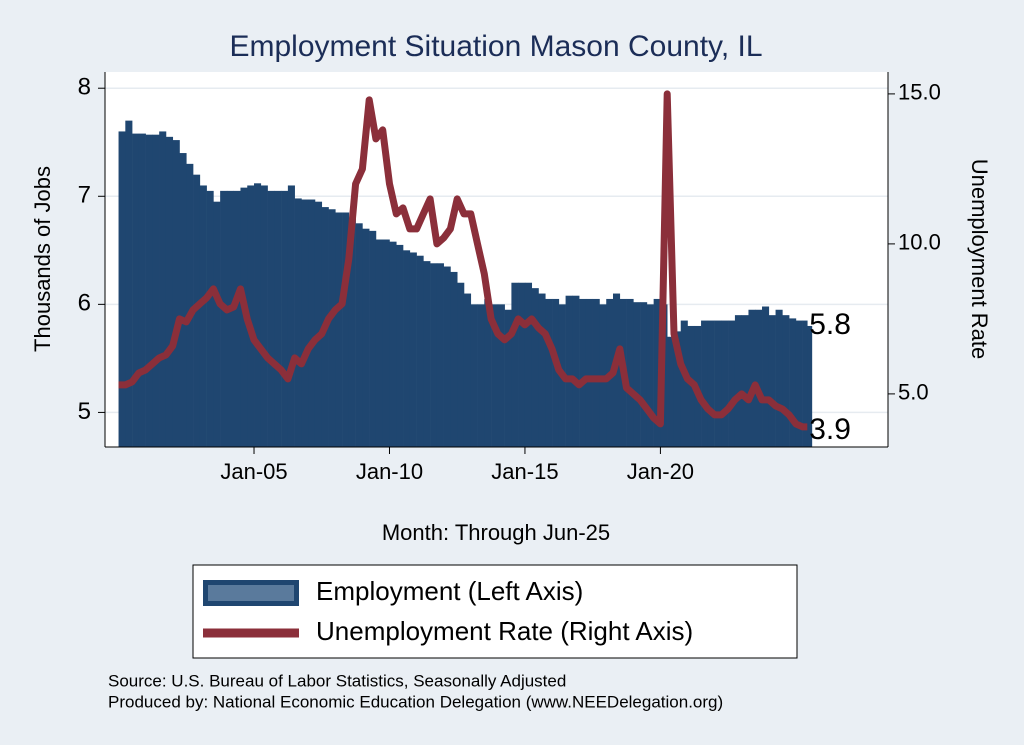  What do you see at coordinates (919, 242) in the screenshot?
I see `y2-tick-label: 10.0` at bounding box center [919, 242].